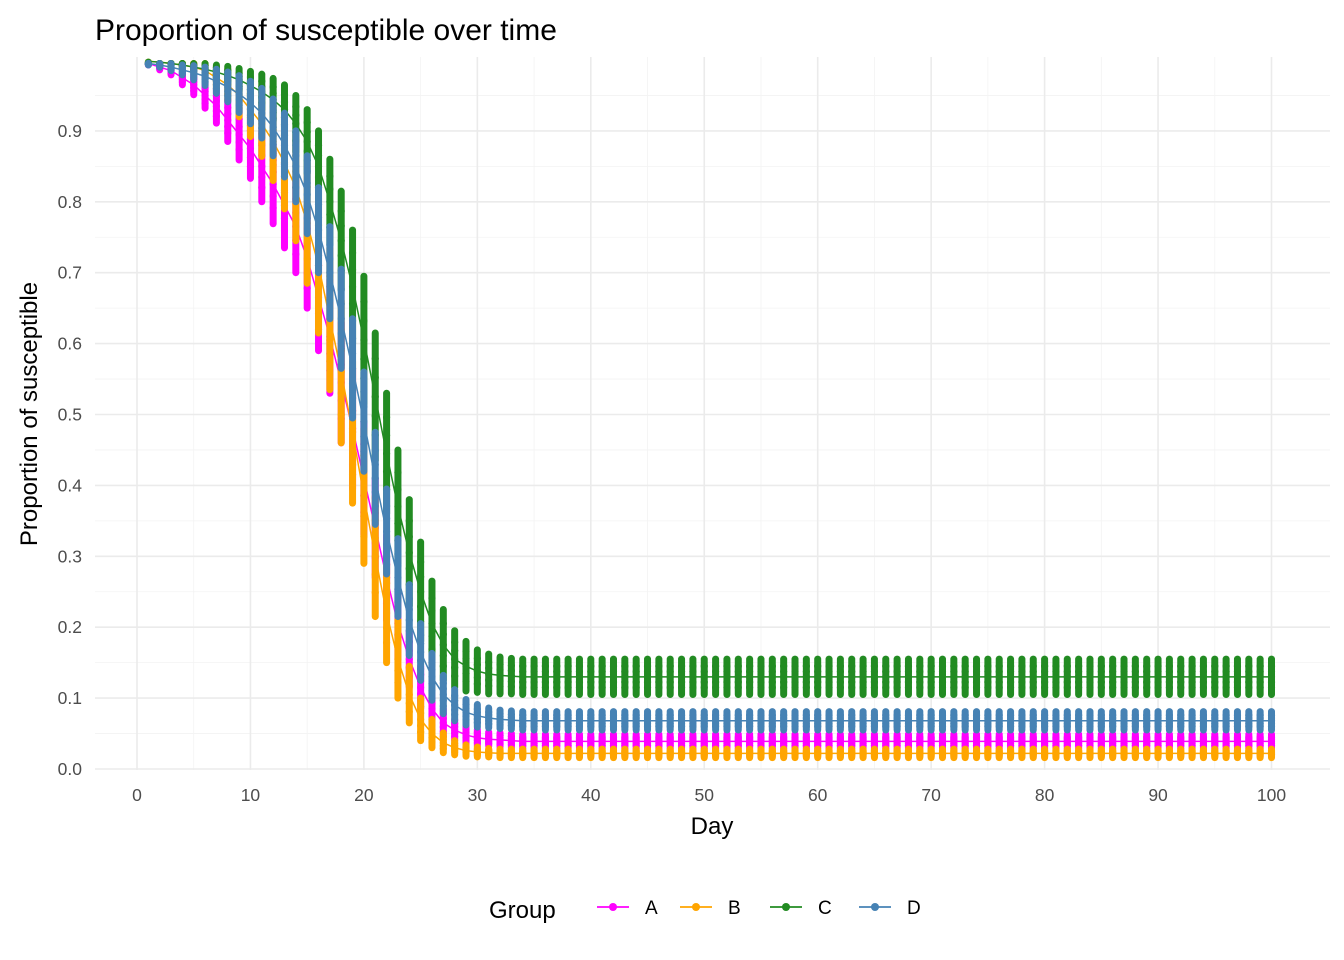 Image resolution: width=1344 pixels, height=960 pixels. Describe the element at coordinates (627, 908) in the screenshot. I see `legend-item-A: A` at that location.